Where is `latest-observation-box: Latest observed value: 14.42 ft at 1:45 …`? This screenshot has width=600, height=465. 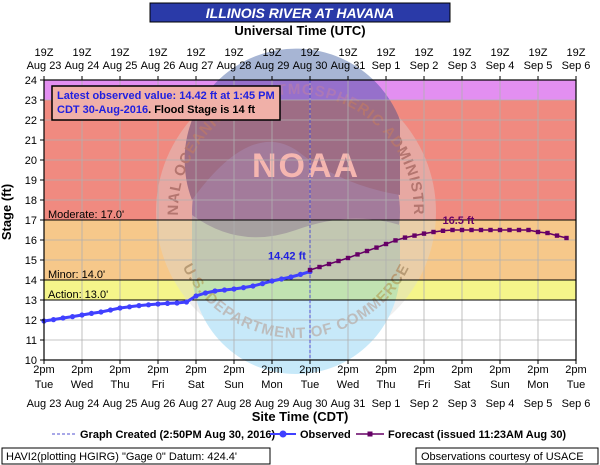 latest-observation-box: Latest observed value: 14.42 ft at 1:45 … is located at coordinates (166, 103).